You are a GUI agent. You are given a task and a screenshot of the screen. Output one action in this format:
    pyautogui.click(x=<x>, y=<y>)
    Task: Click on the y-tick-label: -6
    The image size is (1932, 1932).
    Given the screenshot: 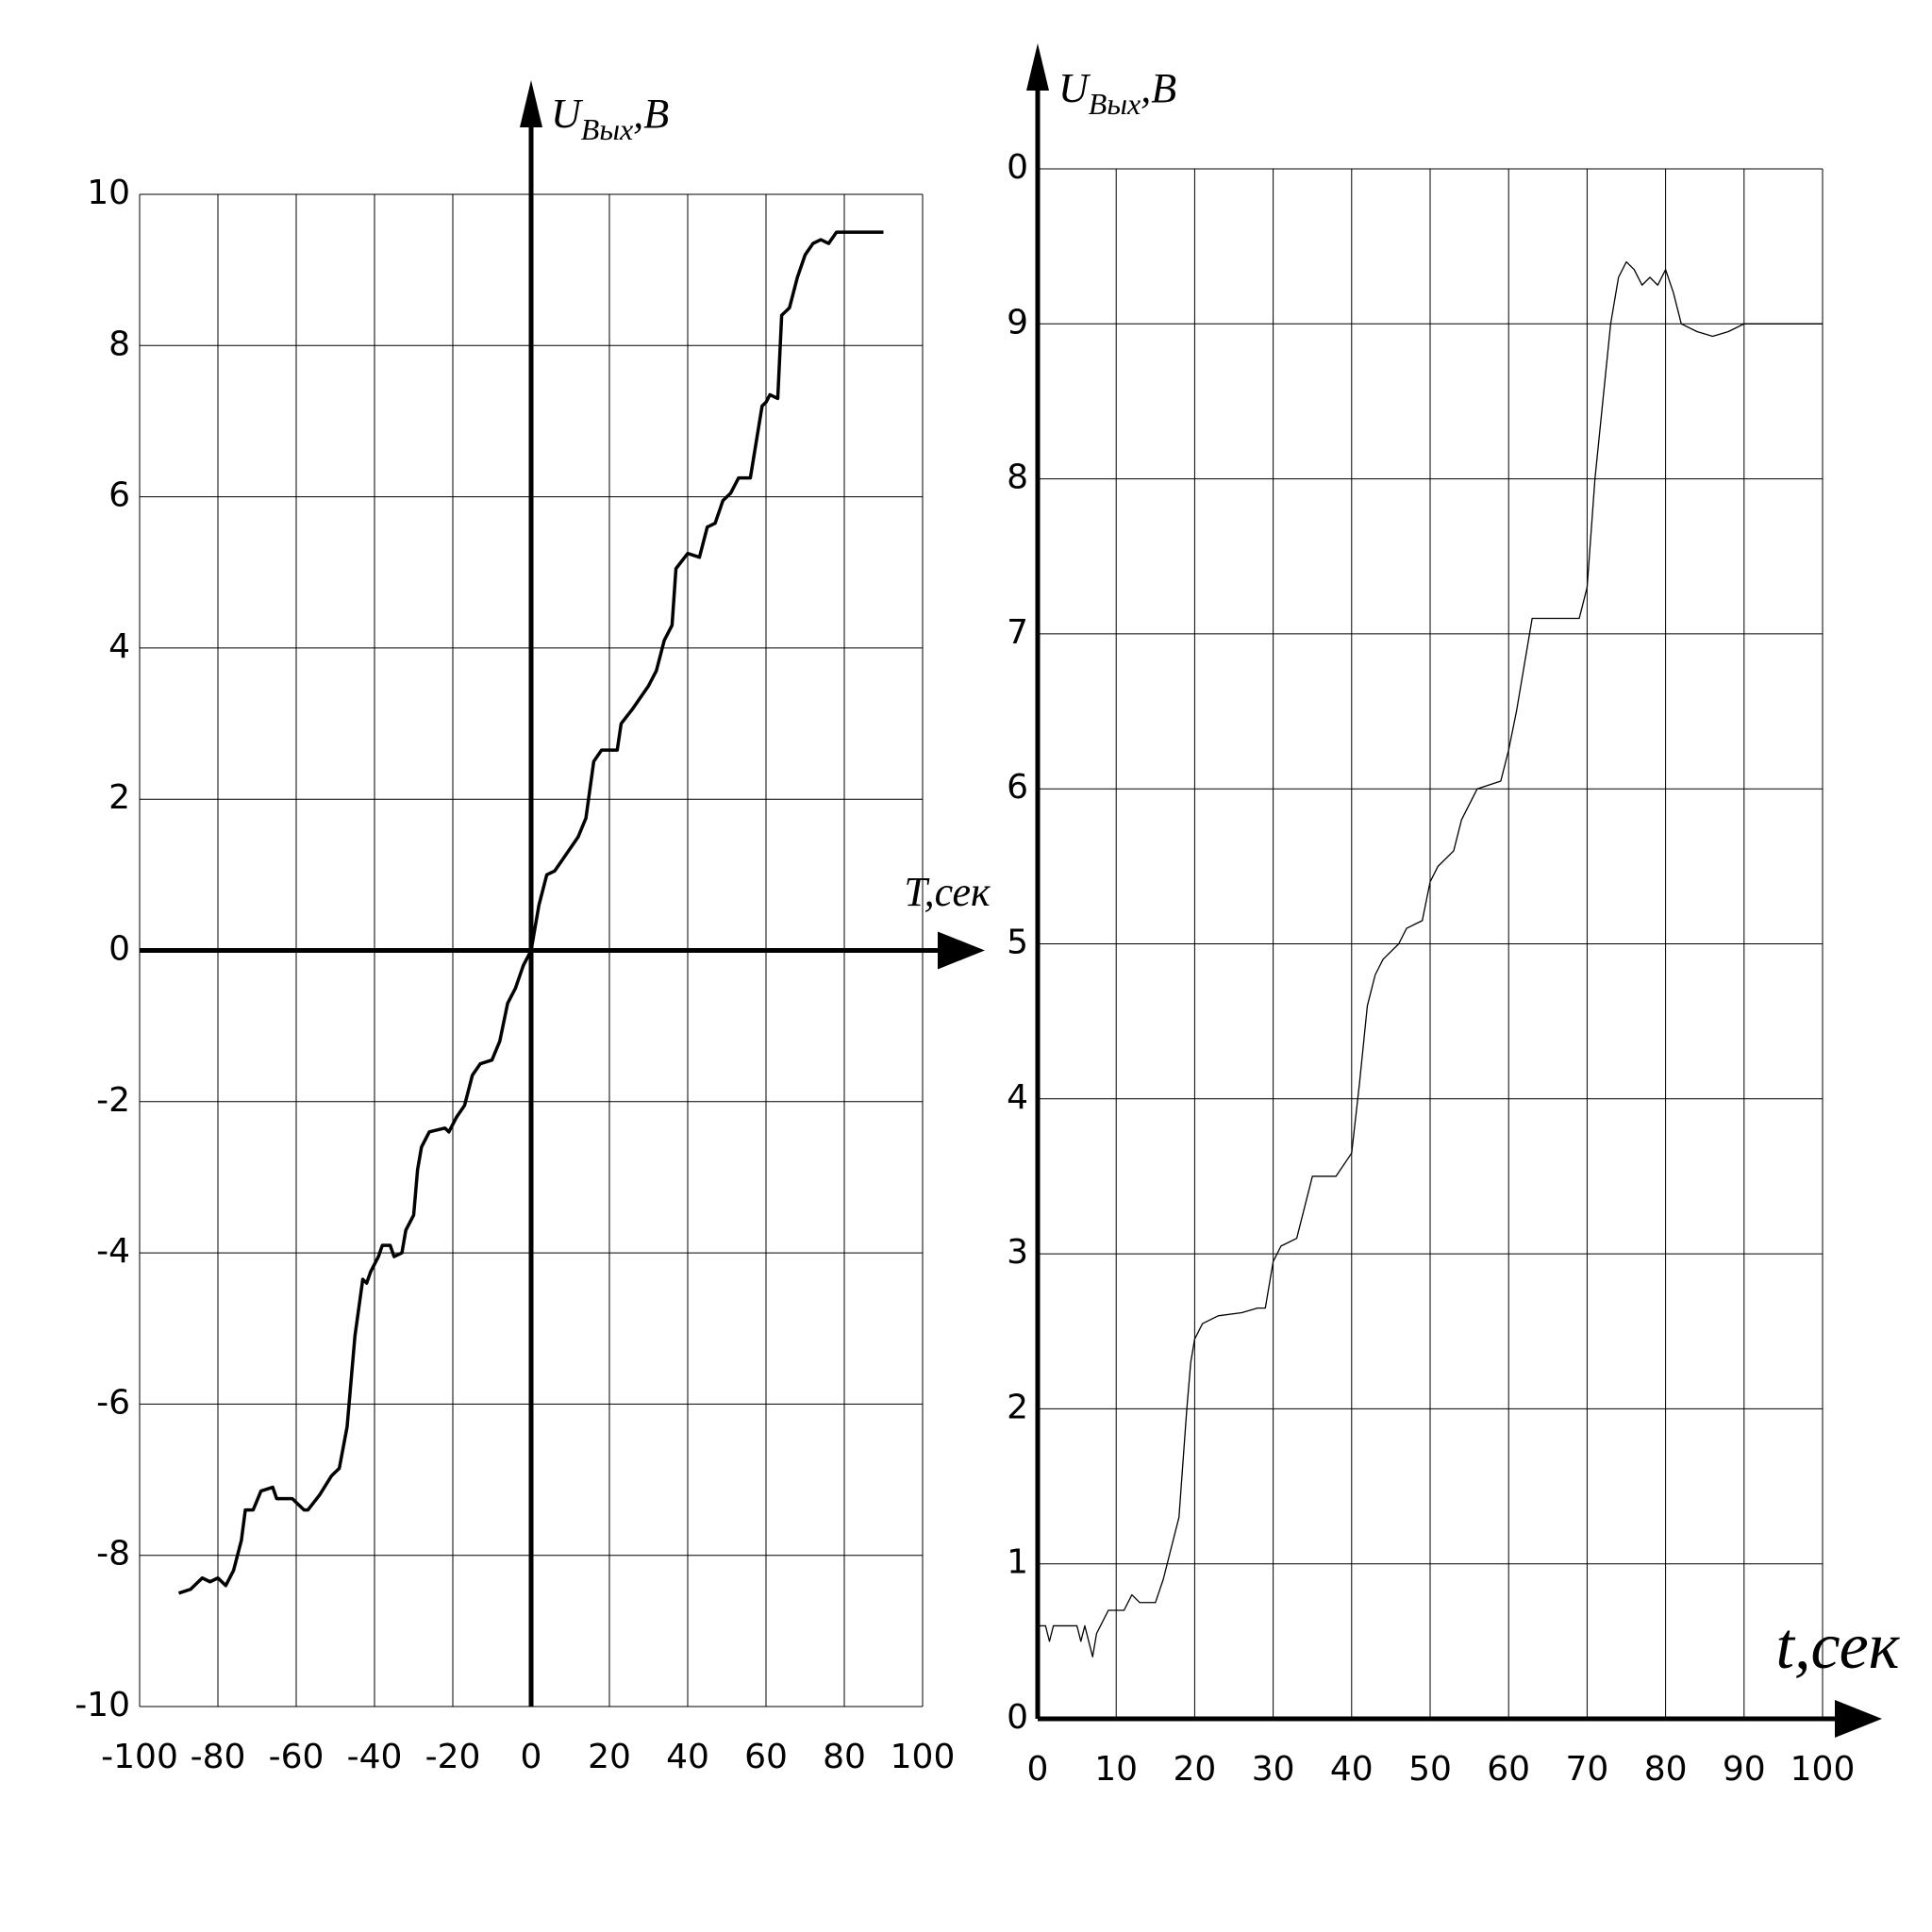 What is the action you would take?
    pyautogui.click(x=113, y=1402)
    